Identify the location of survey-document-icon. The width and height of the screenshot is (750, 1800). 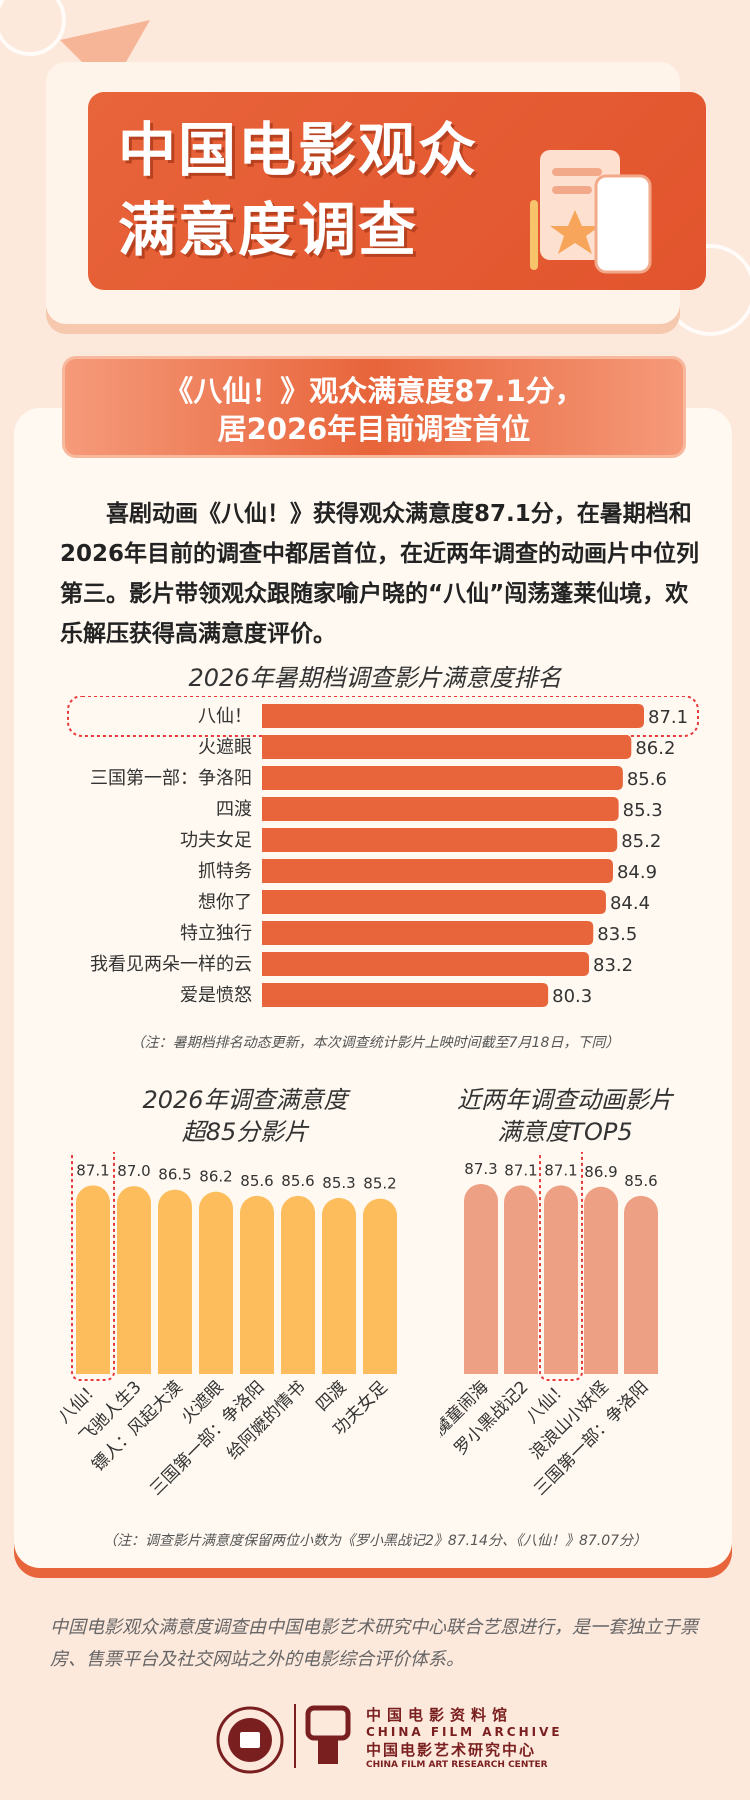
(591, 212).